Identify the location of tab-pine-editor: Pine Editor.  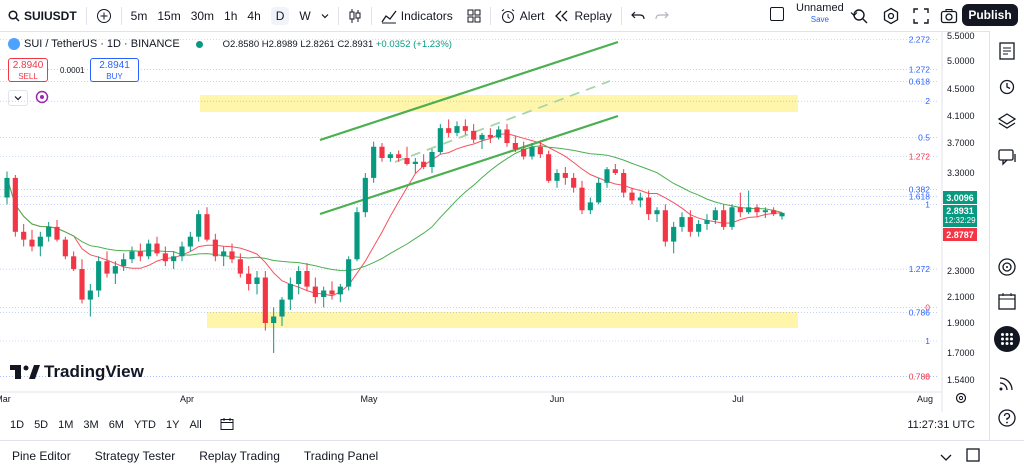
(41, 456).